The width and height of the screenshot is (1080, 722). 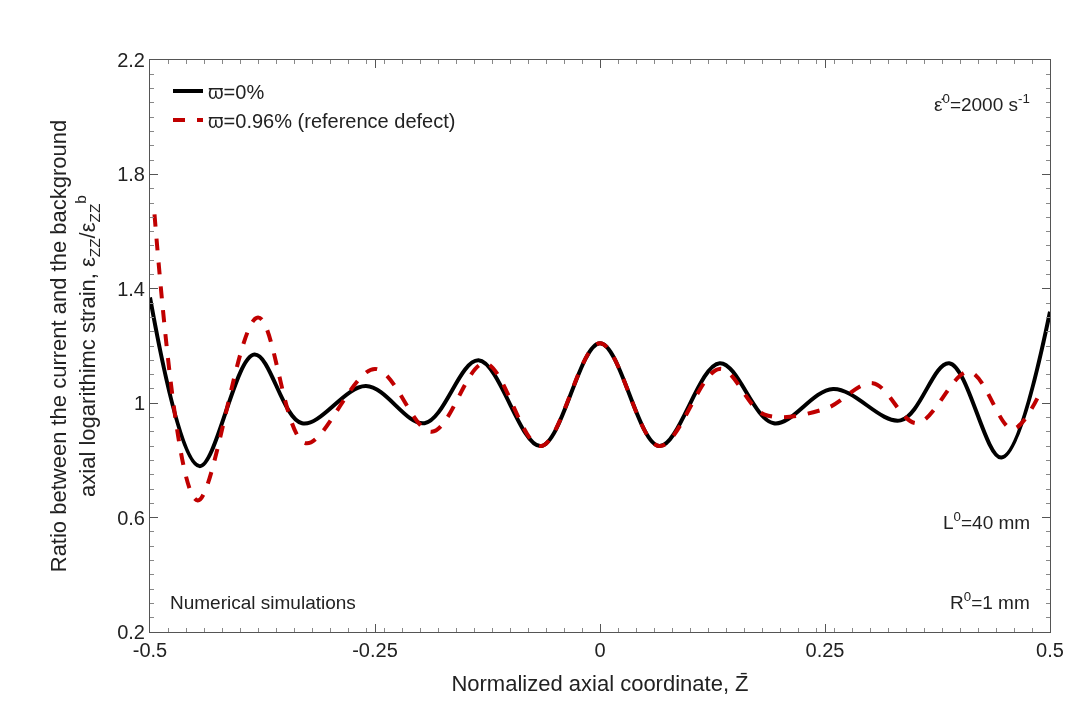 What do you see at coordinates (332, 120) in the screenshot?
I see `legend-label: ϖ=0.96% (reference defect)` at bounding box center [332, 120].